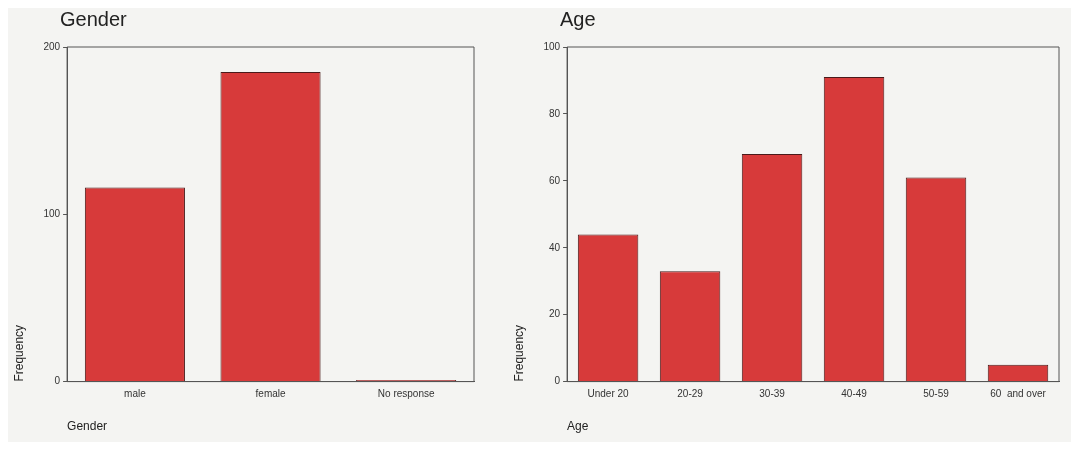  What do you see at coordinates (1018, 394) in the screenshot?
I see `x-tick-label: 60 and over` at bounding box center [1018, 394].